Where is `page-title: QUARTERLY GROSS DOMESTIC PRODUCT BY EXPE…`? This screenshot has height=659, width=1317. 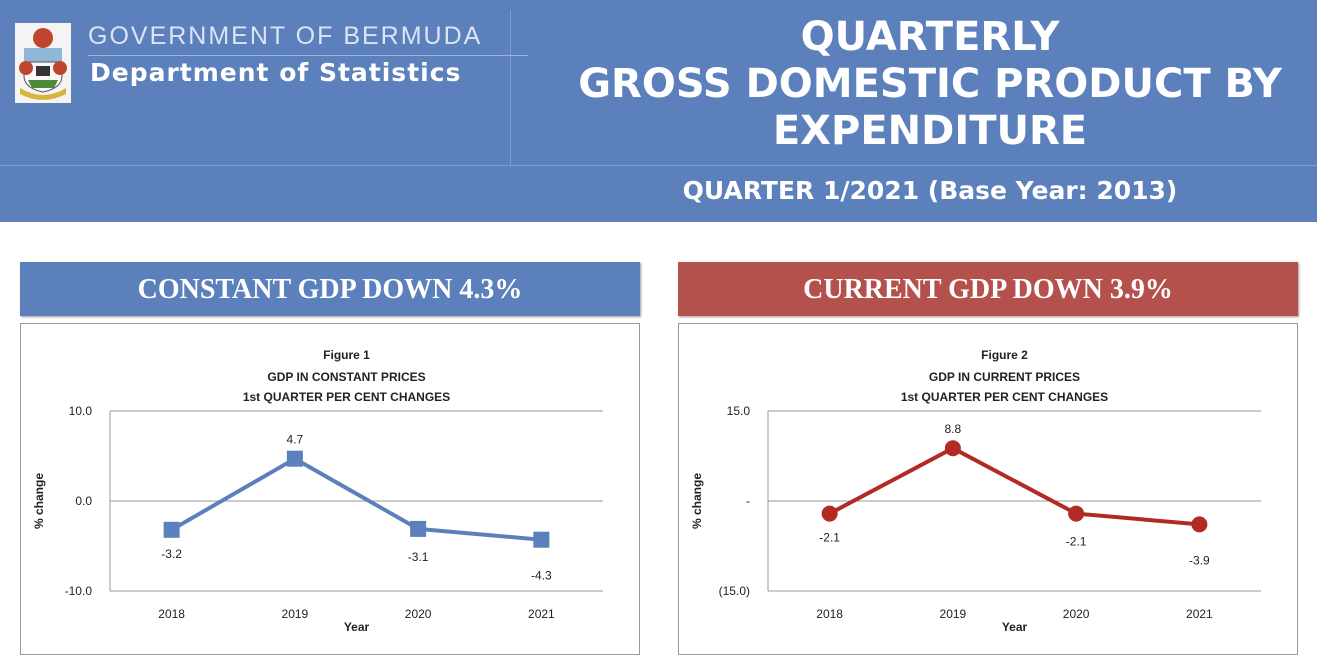
page-title: QUARTERLY GROSS DOMESTIC PRODUCT BY EXPE… is located at coordinates (928, 84).